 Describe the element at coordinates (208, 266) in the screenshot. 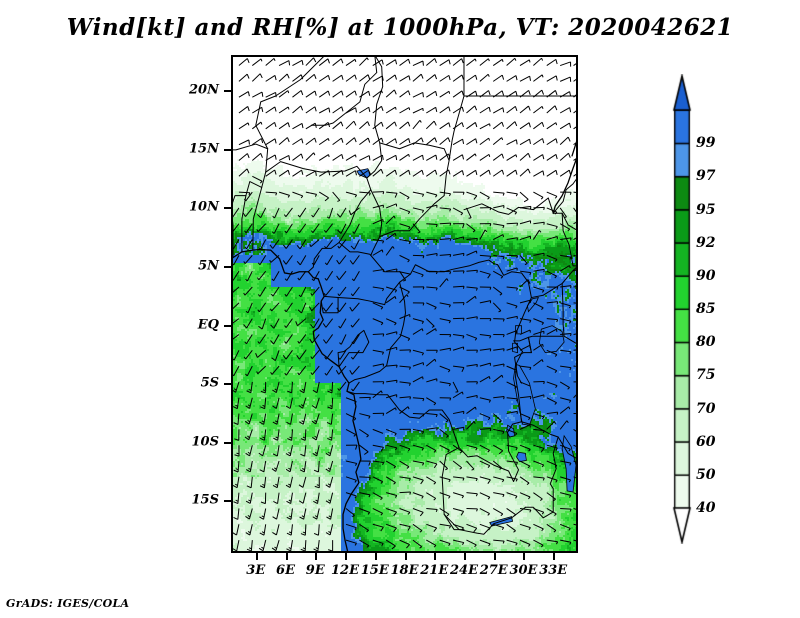

I see `y-axis-label-5n: 5N` at that location.